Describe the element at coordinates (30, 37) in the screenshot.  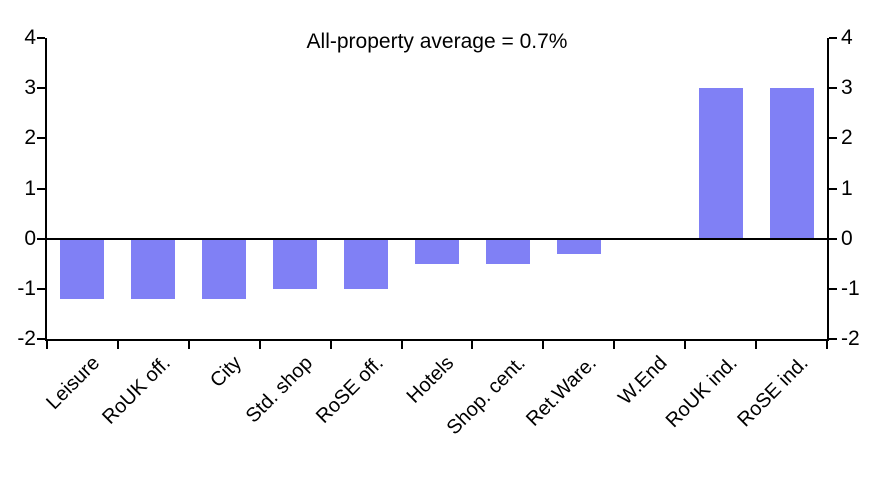
I see `y-axis-label-left: 4` at that location.